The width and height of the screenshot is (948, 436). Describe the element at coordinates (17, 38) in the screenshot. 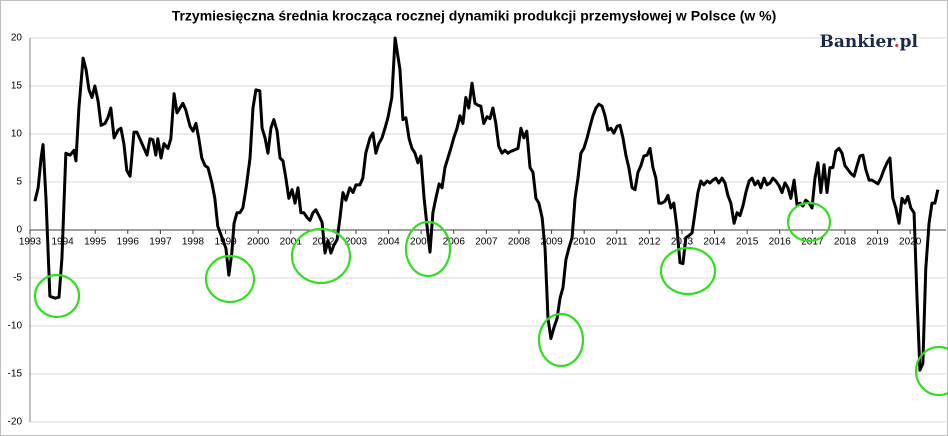

I see `y-tick-label: 20` at that location.